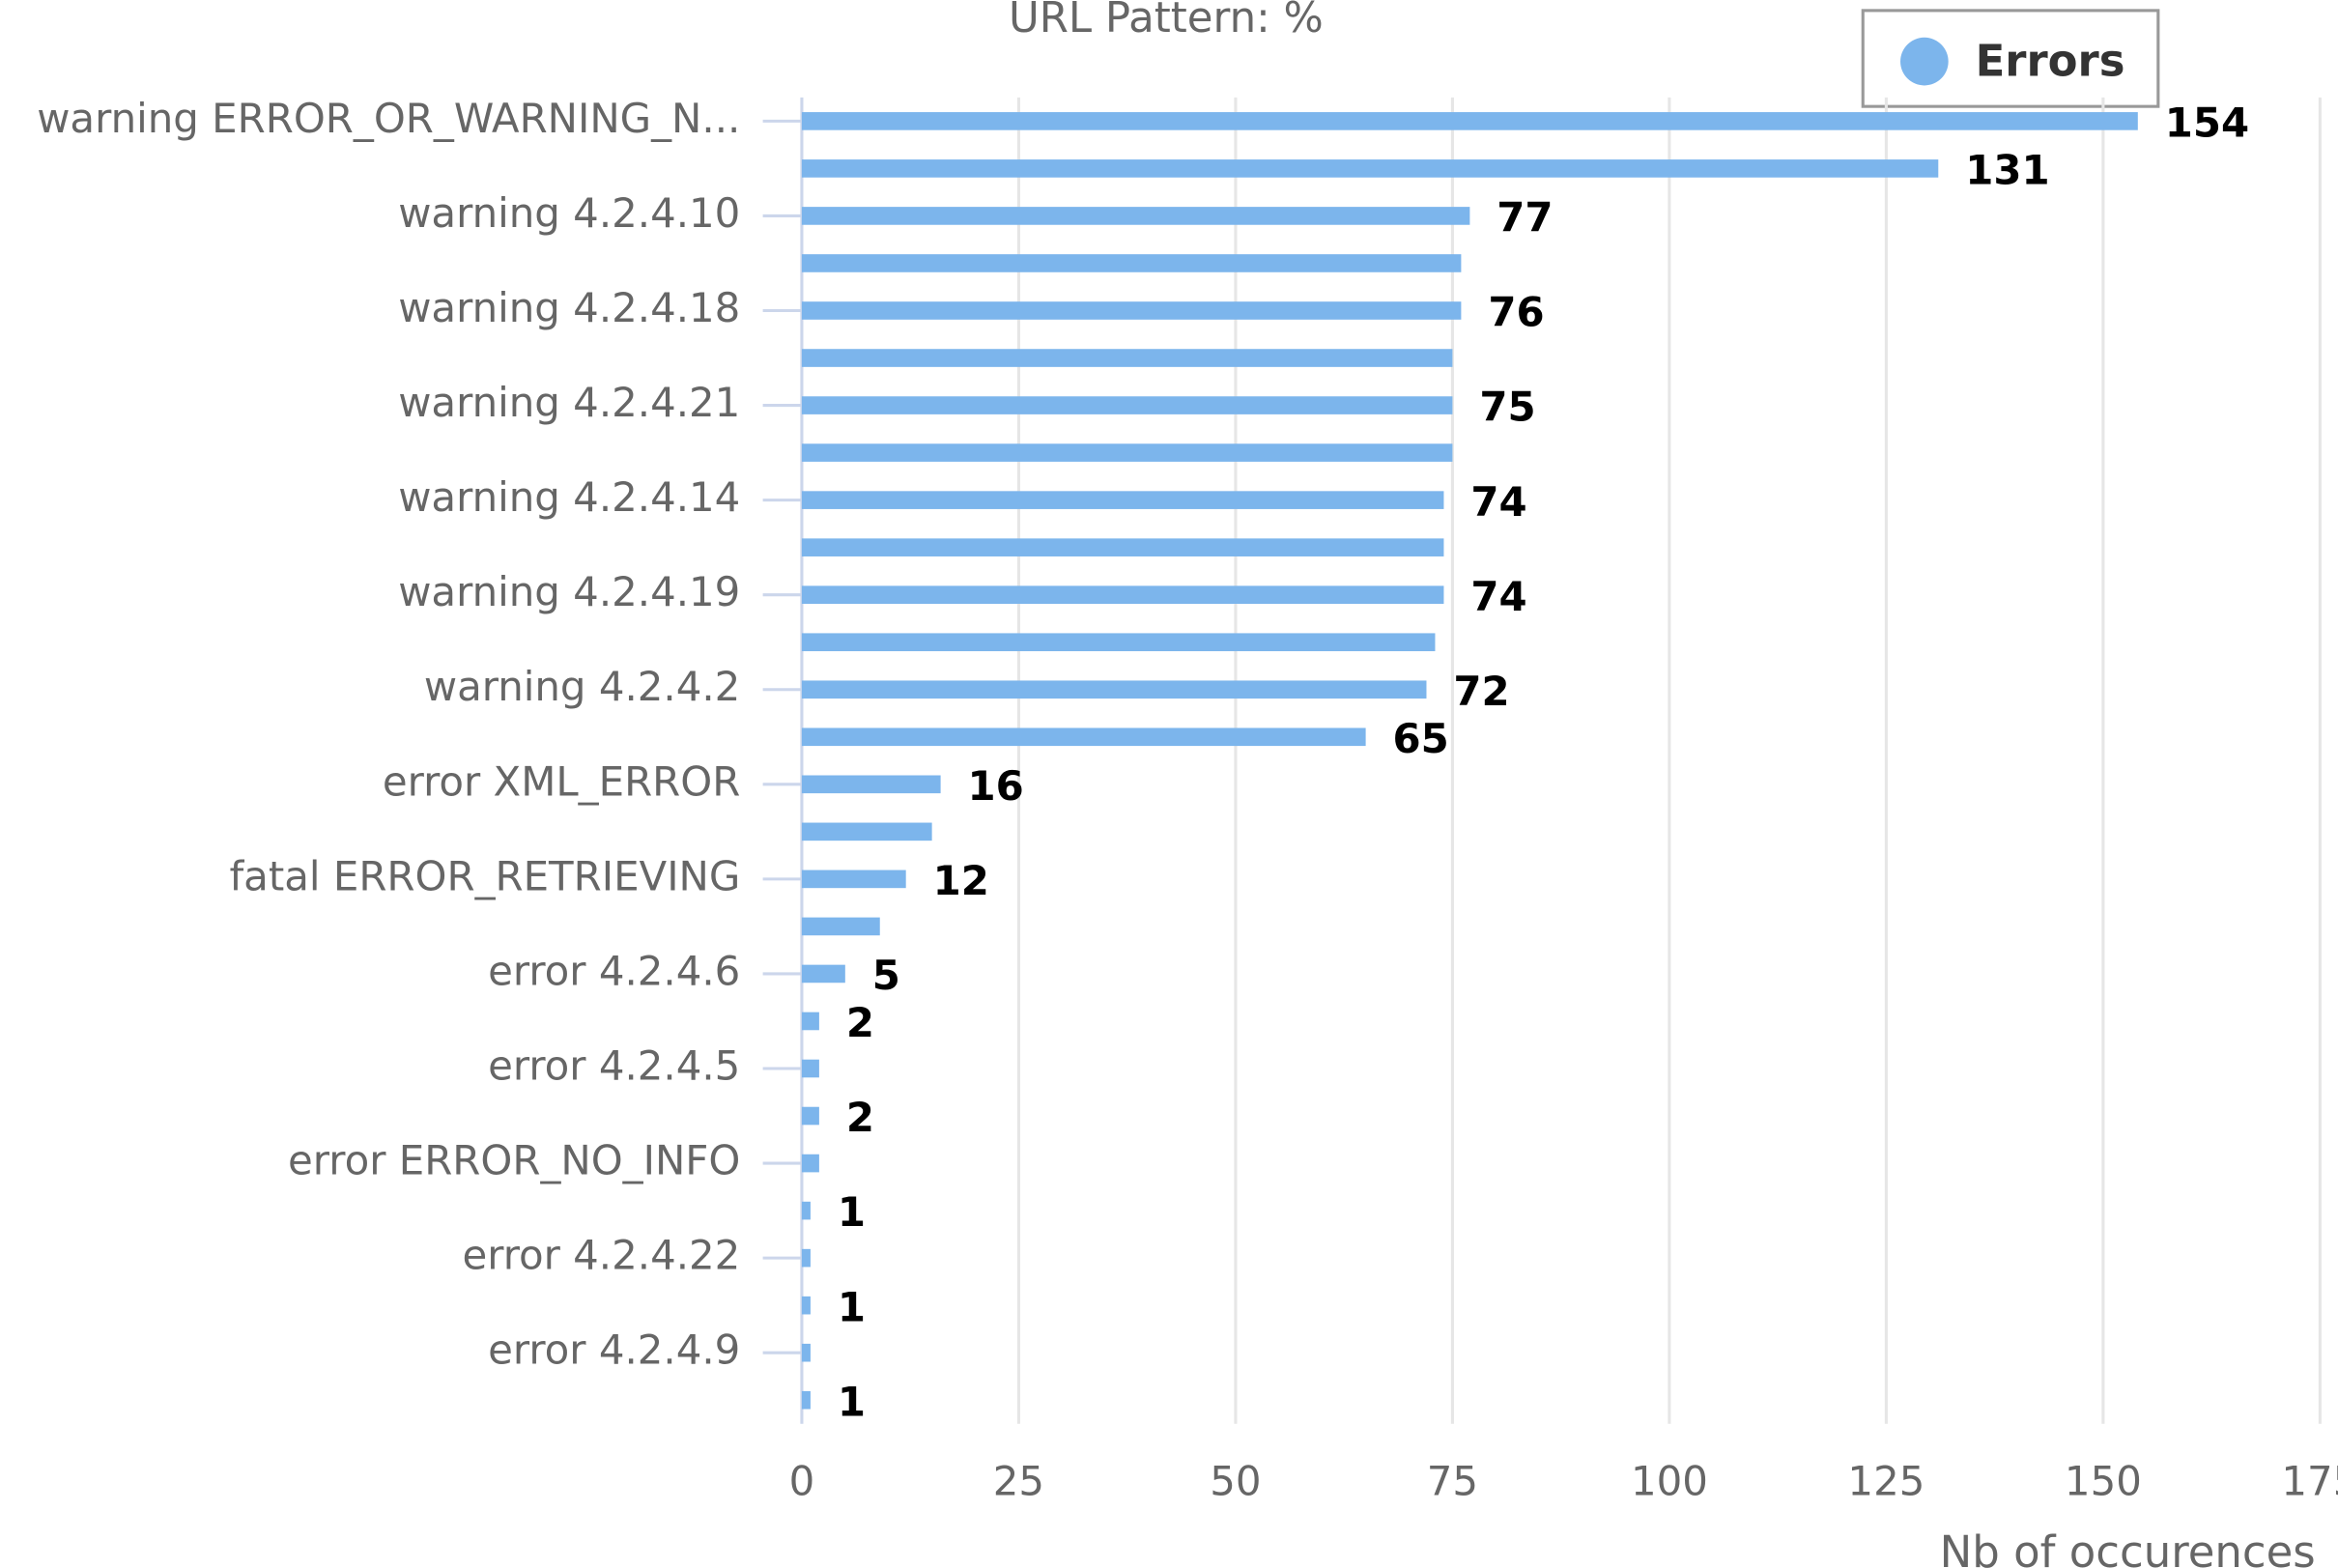 Image resolution: width=2338 pixels, height=1568 pixels. What do you see at coordinates (1507, 407) in the screenshot?
I see `data-label: 75` at bounding box center [1507, 407].